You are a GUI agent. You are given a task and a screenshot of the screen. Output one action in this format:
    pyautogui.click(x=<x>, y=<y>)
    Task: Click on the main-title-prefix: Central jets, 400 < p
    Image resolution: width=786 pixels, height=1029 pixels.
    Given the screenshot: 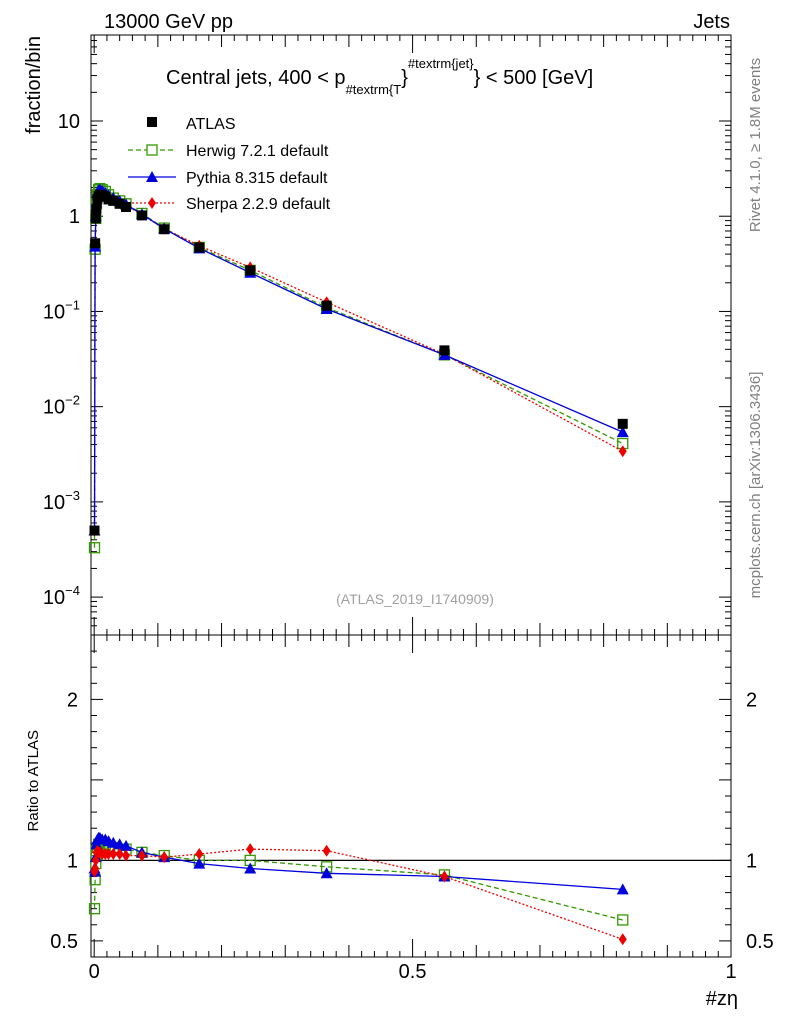 What is the action you would take?
    pyautogui.click(x=256, y=78)
    